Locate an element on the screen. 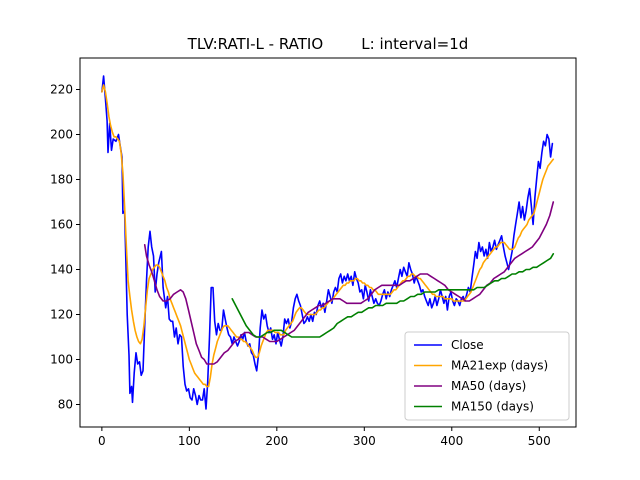 This screenshot has width=640, height=480. x-axis: 0 100 200 300 400 500 is located at coordinates (324, 437).